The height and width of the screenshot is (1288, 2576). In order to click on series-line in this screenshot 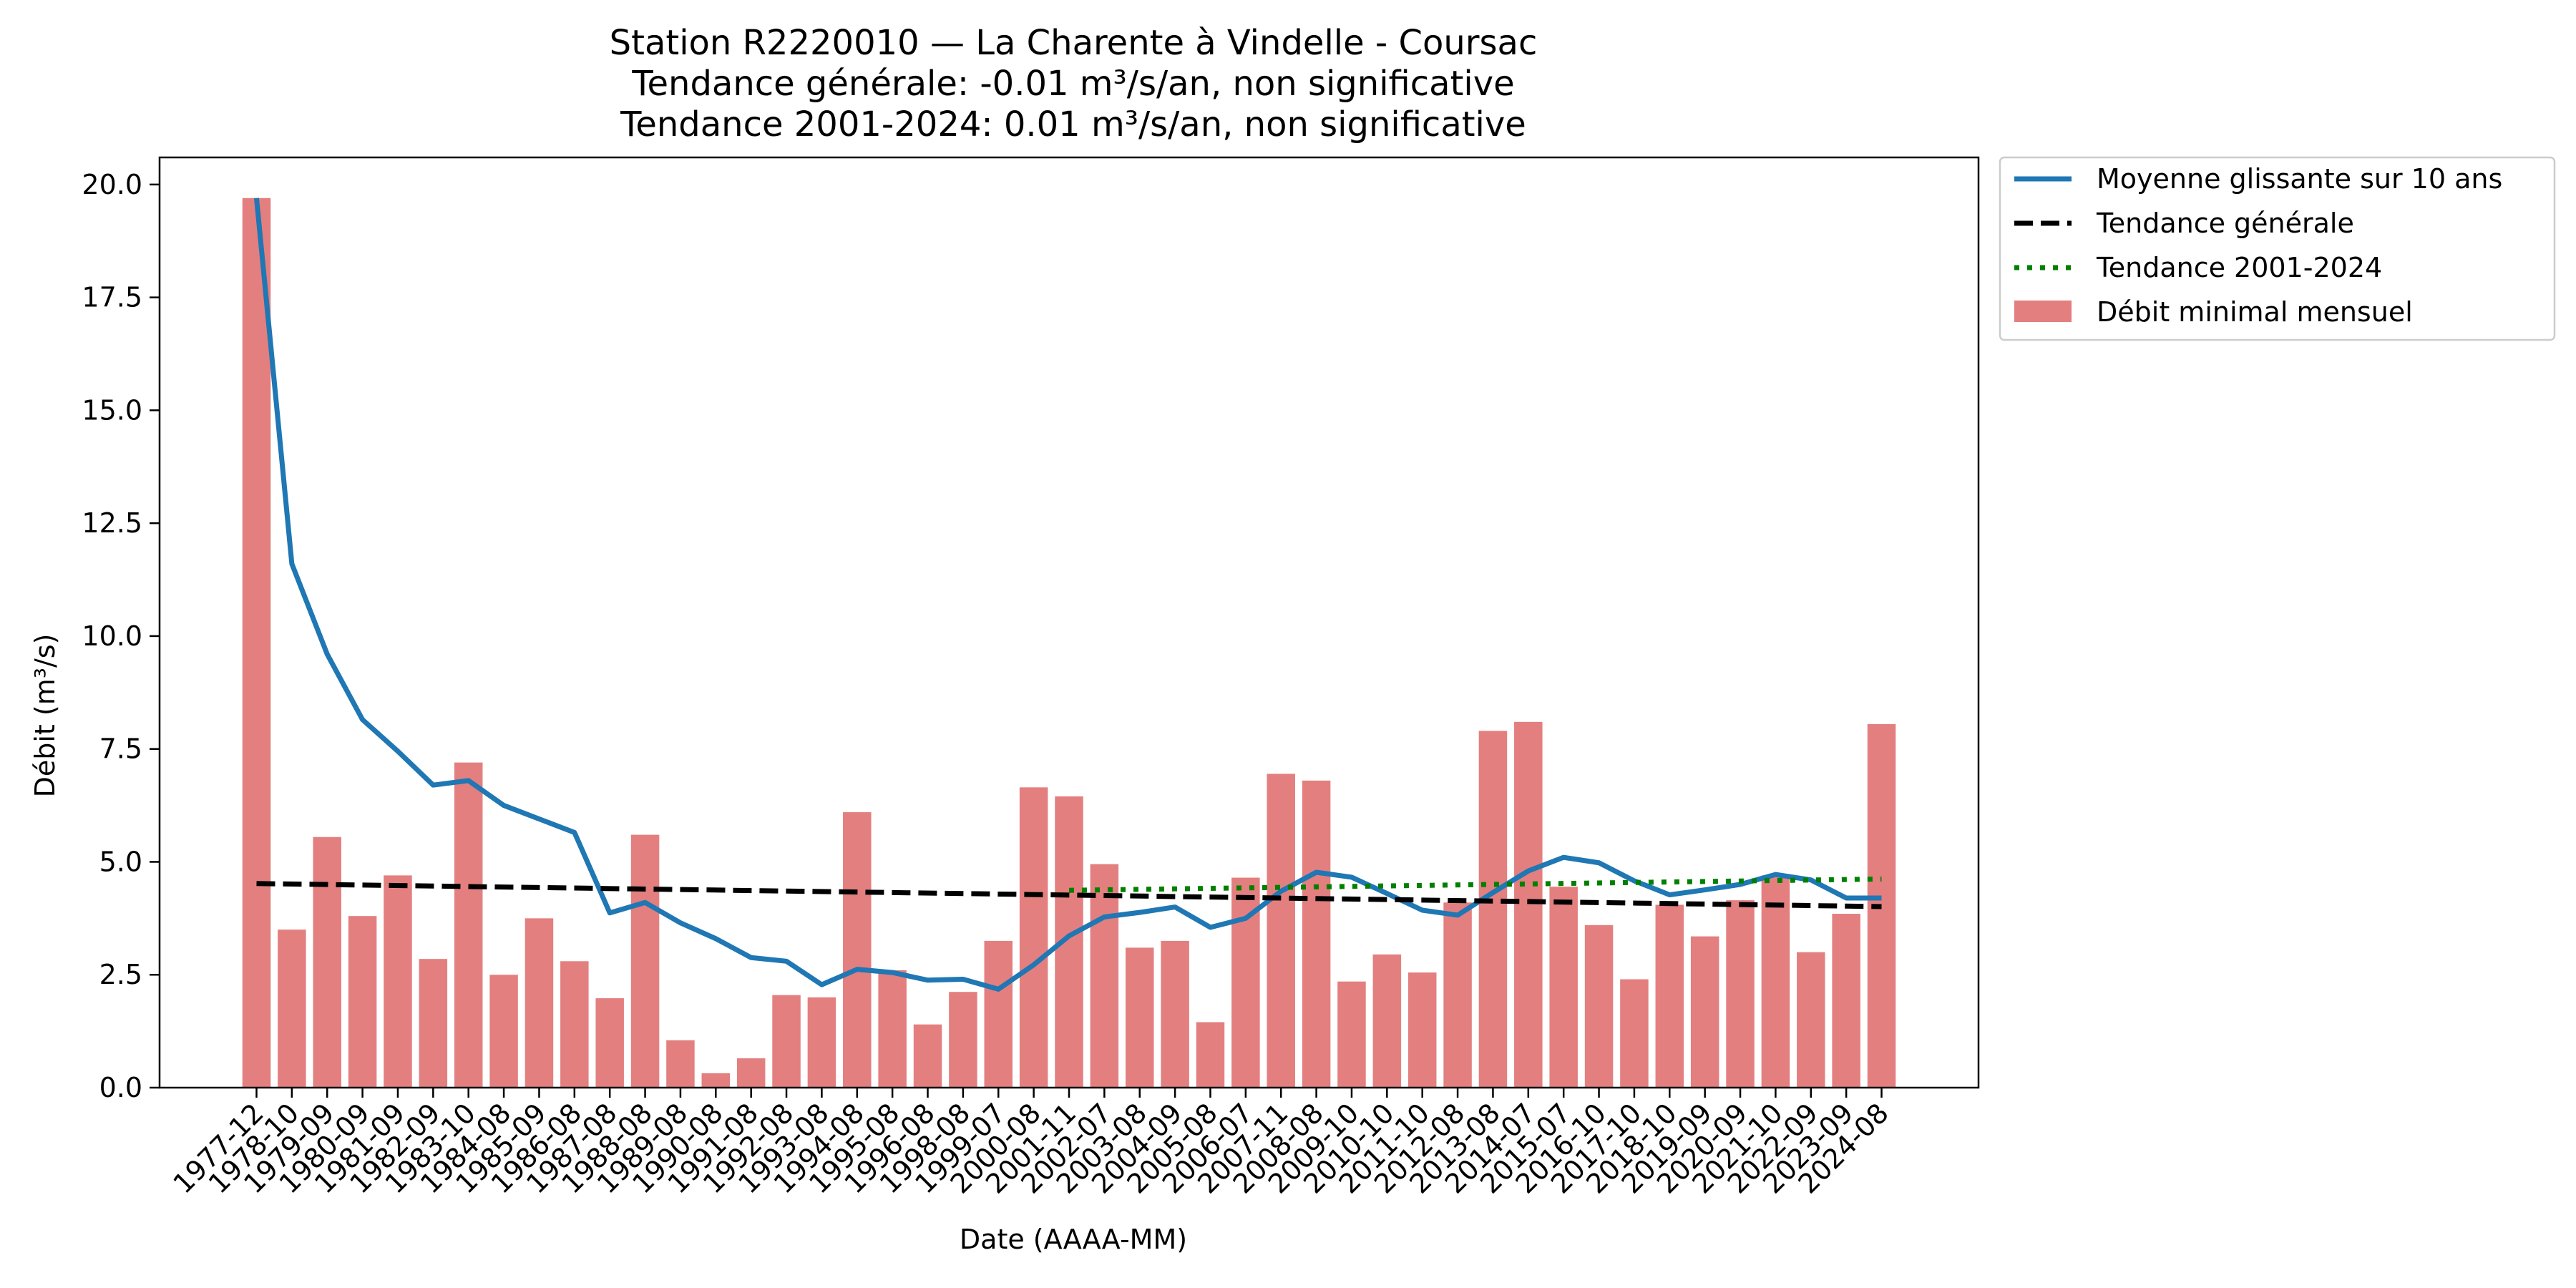, I will do `click(1069, 895)`.